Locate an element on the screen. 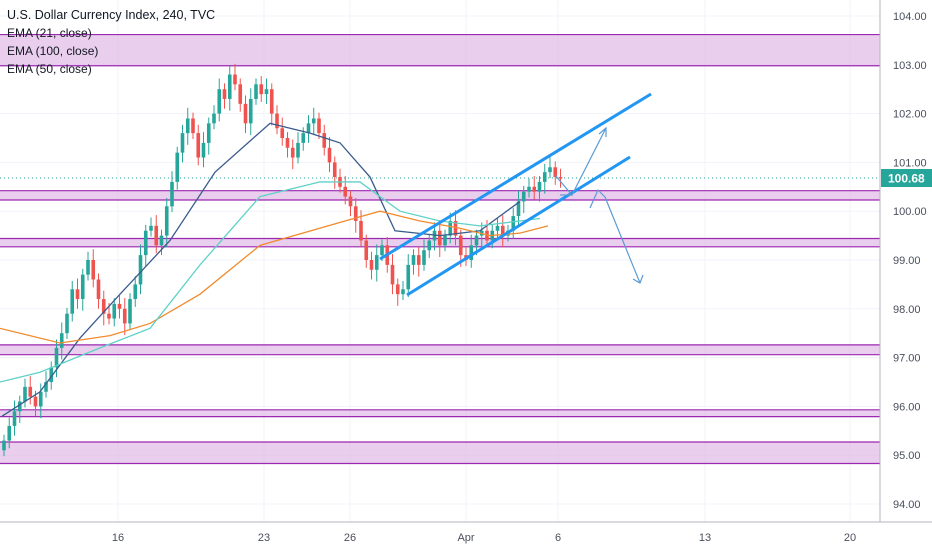 The image size is (932, 555). channel-upper-line is located at coordinates (515, 176).